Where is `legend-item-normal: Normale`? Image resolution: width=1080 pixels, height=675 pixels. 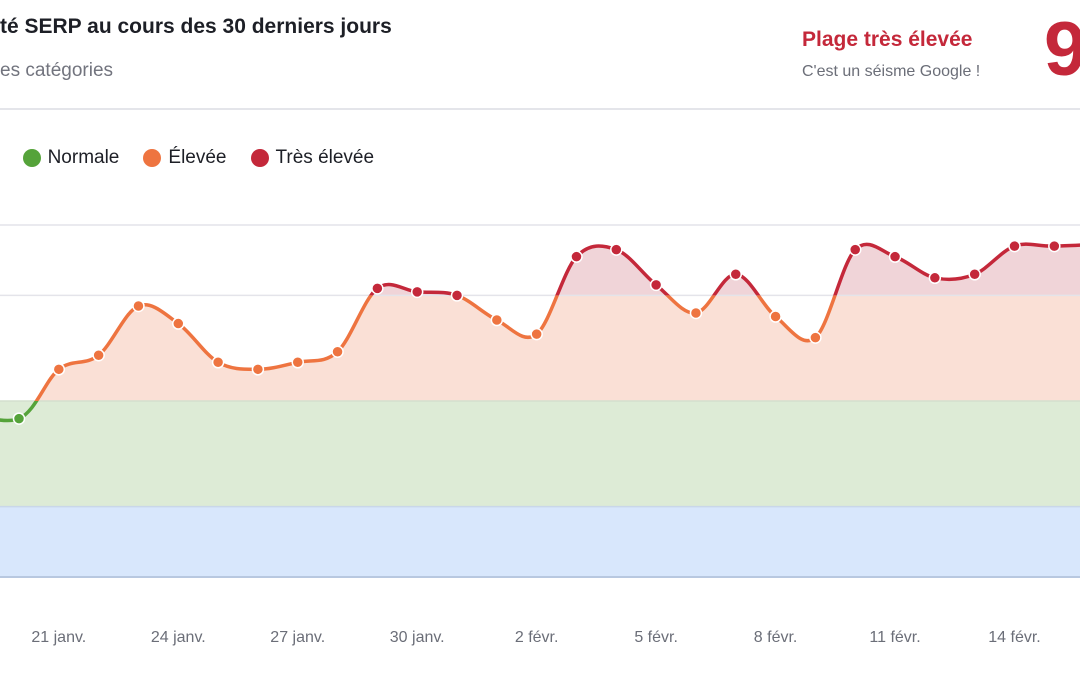 legend-item-normal: Normale is located at coordinates (71, 158).